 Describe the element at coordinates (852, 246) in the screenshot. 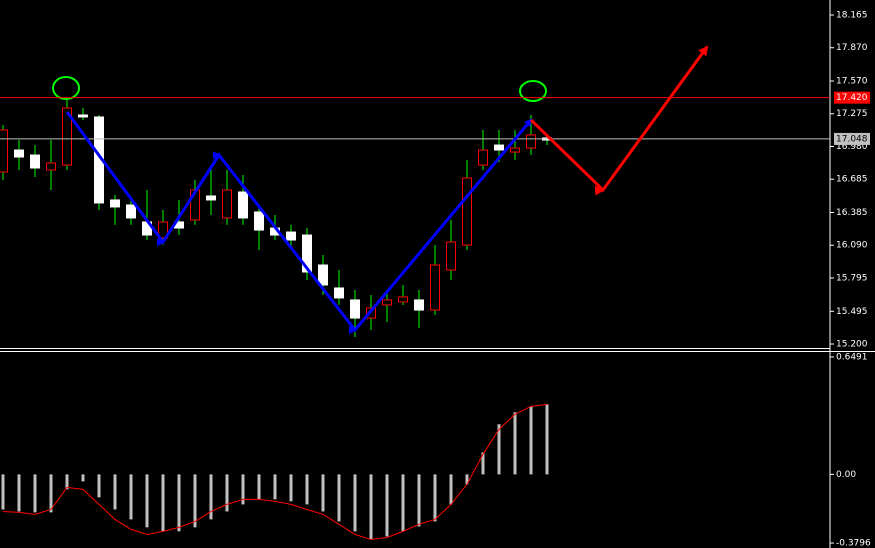

I see `y-tick-label: 16.090` at that location.